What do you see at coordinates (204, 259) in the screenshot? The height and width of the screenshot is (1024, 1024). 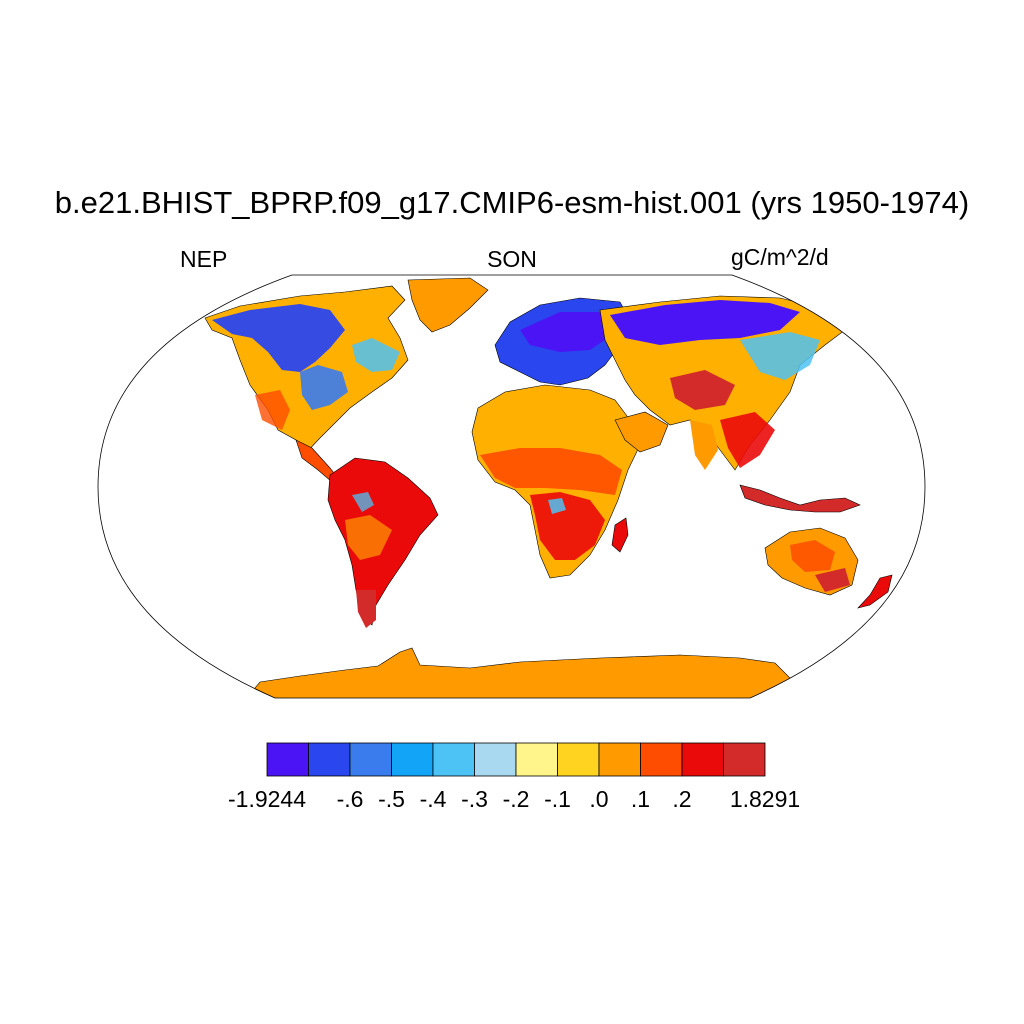 I see `variable-label: NEP` at bounding box center [204, 259].